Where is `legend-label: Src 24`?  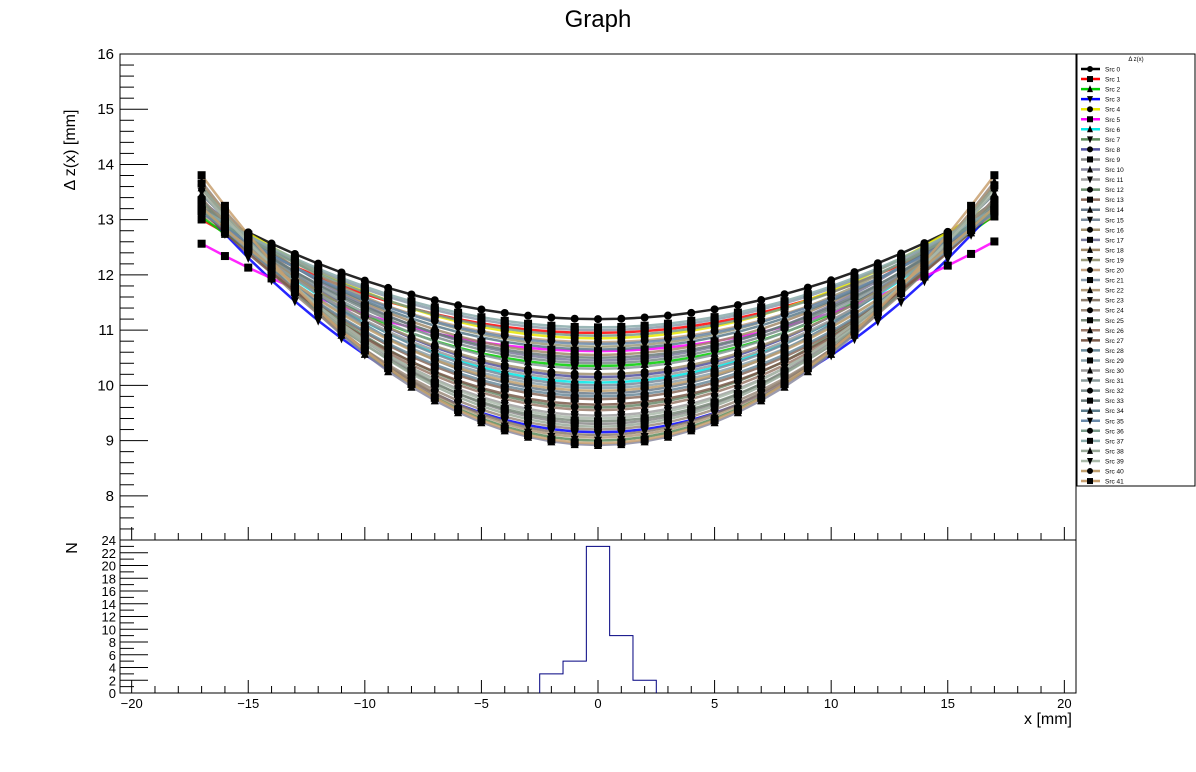
legend-label: Src 24 is located at coordinates (1114, 311).